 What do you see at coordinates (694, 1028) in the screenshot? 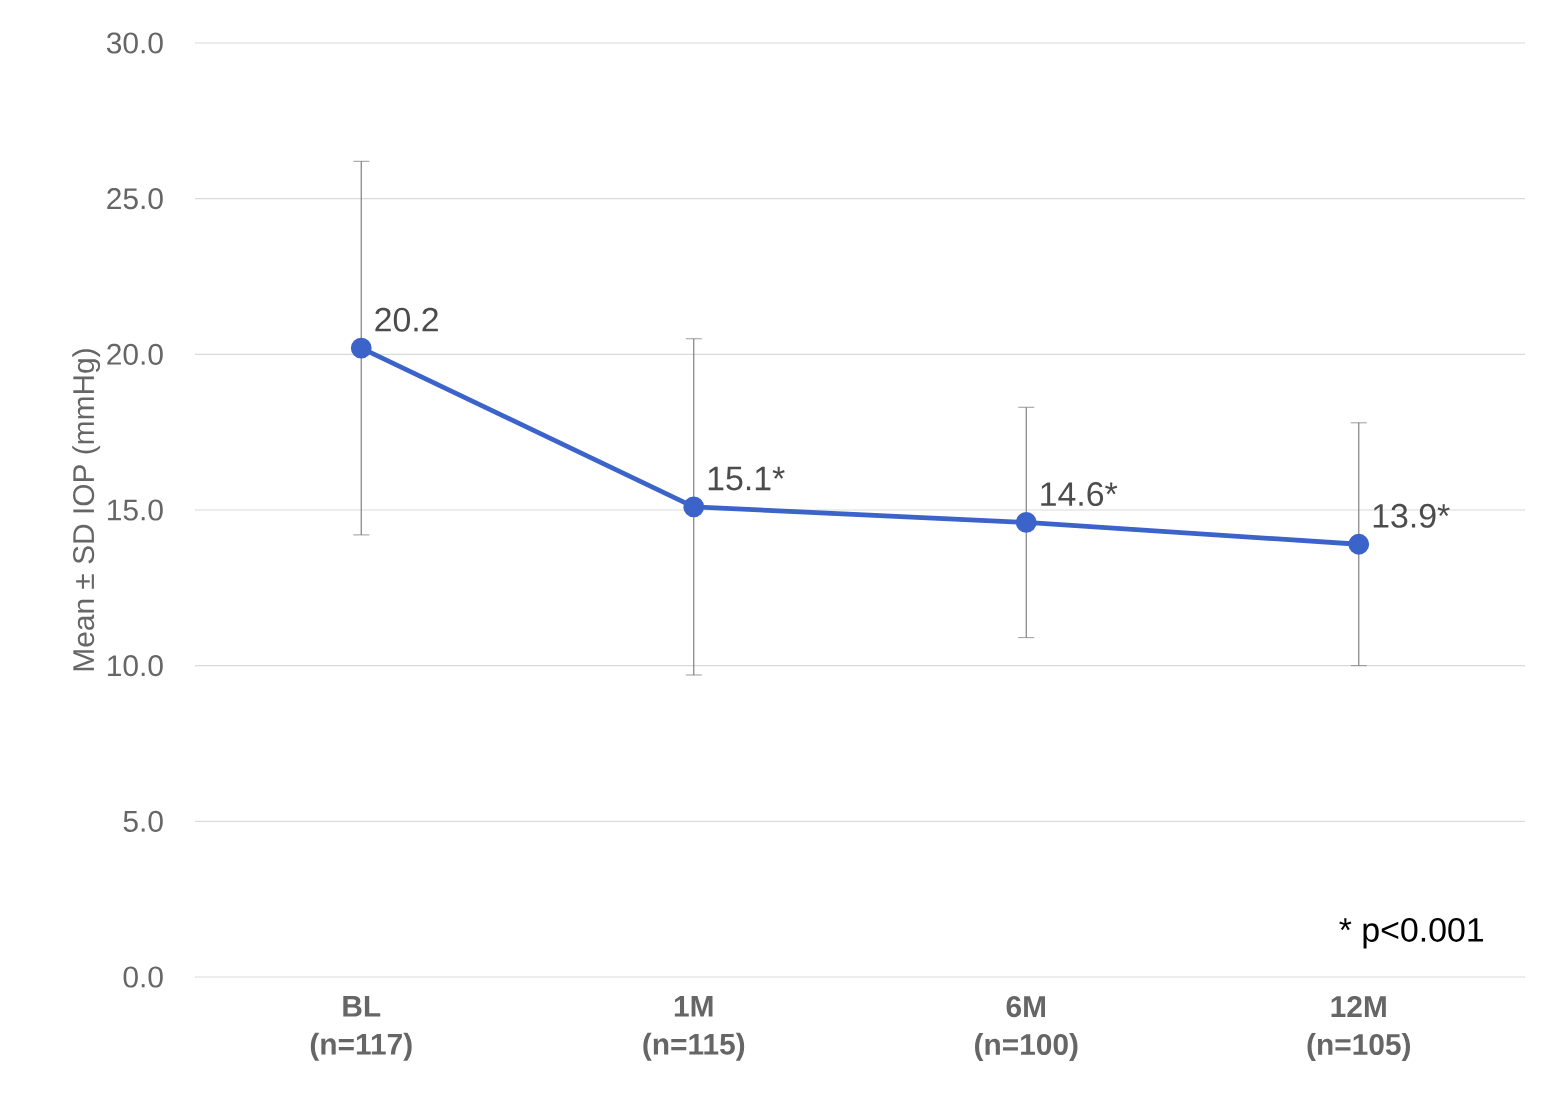
I see `x-tick-label: 1M (n=115)` at bounding box center [694, 1028].